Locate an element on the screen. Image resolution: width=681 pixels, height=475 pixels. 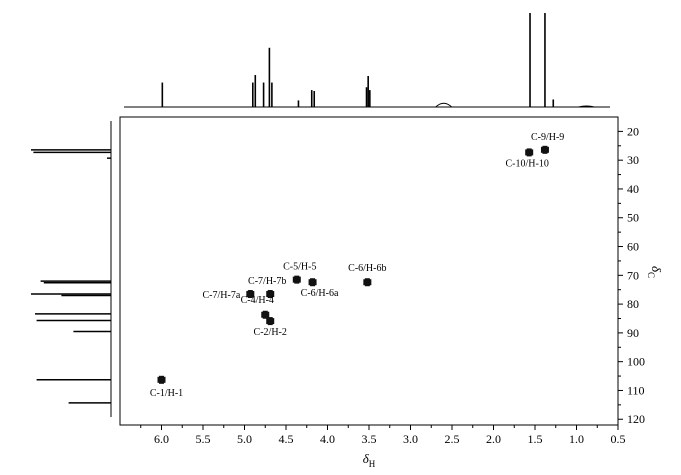
cross-peak-label: C-5/H-5 is located at coordinates (299, 267).